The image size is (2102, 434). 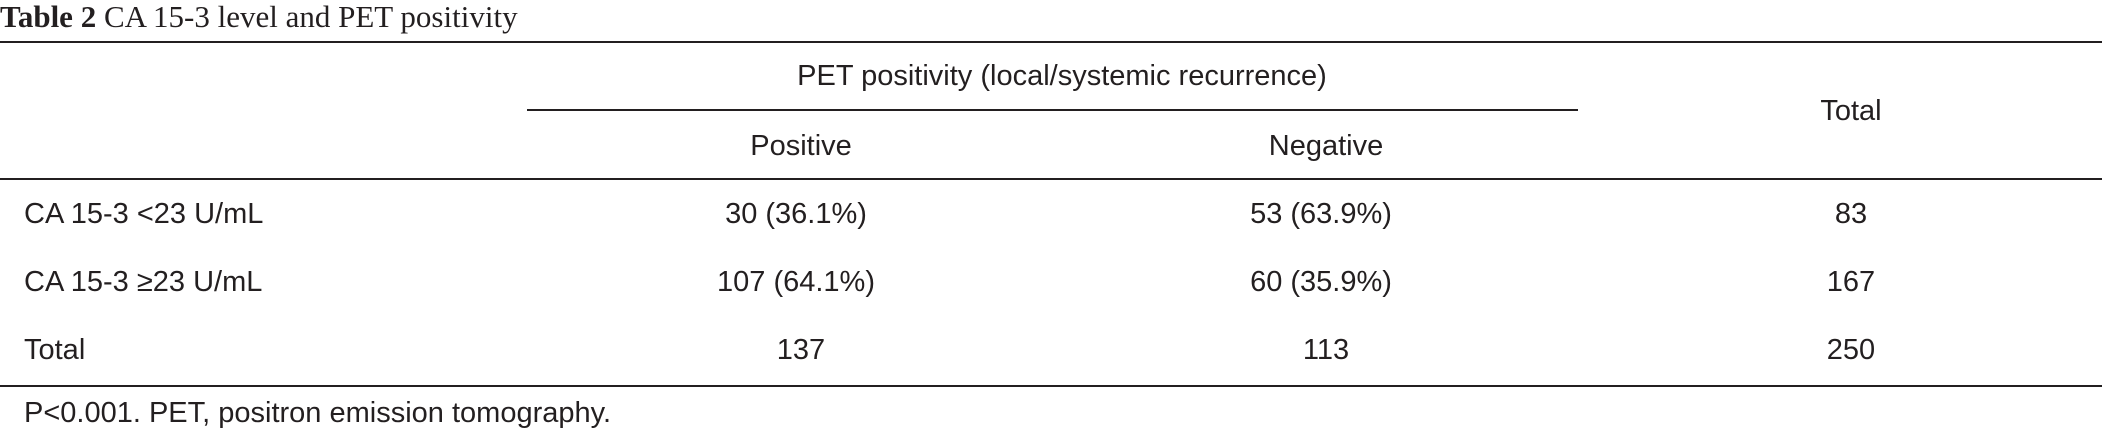 What do you see at coordinates (1851, 282) in the screenshot?
I see `cell-total: 167` at bounding box center [1851, 282].